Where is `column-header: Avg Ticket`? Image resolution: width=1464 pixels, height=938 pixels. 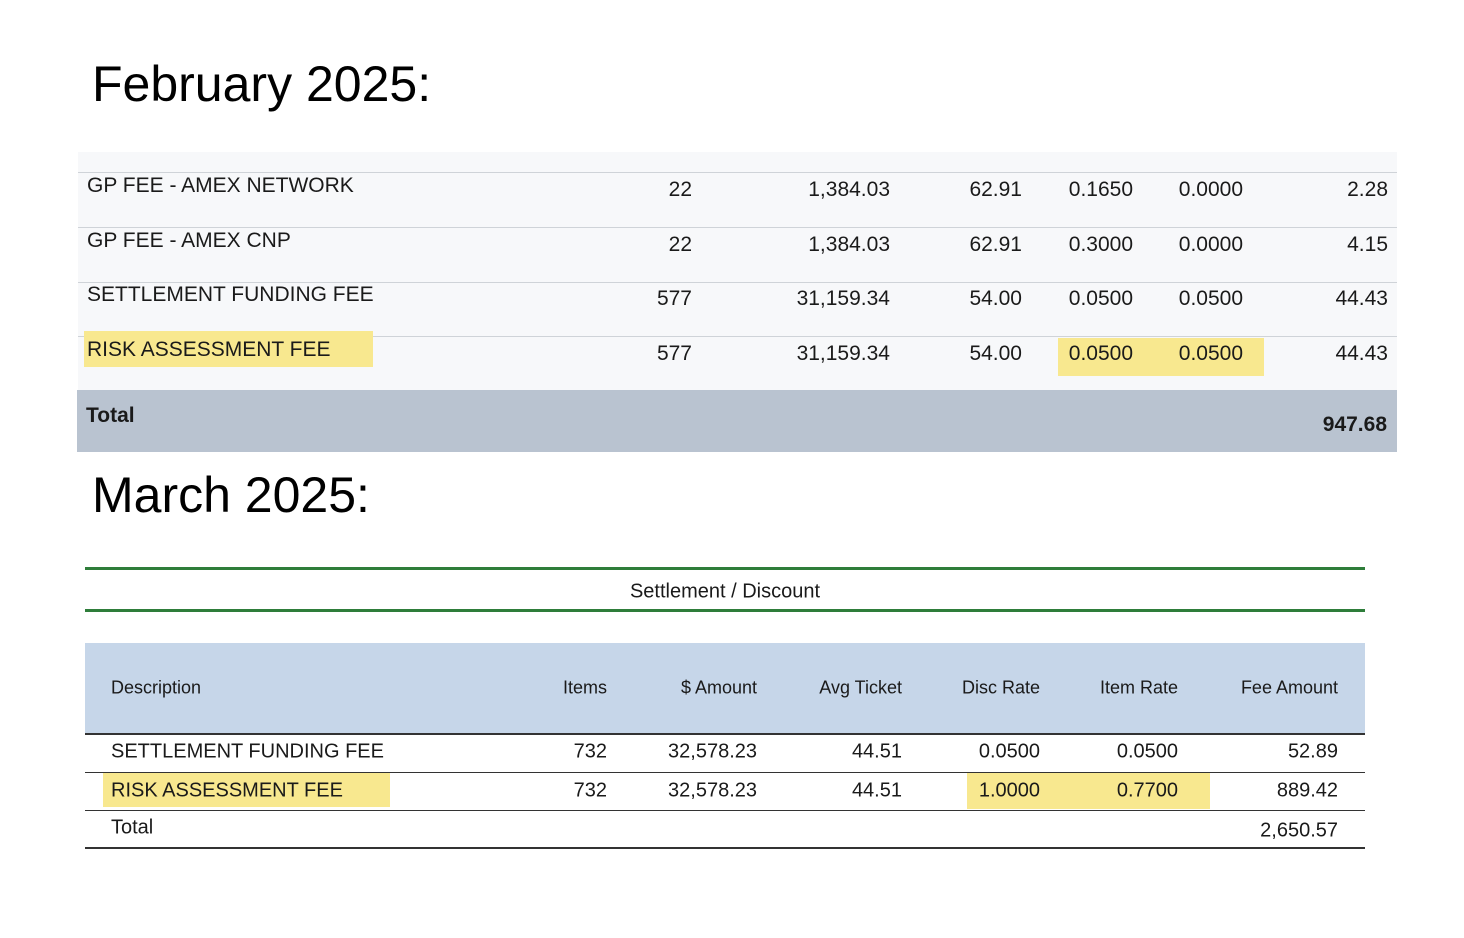
column-header: Avg Ticket is located at coordinates (860, 687).